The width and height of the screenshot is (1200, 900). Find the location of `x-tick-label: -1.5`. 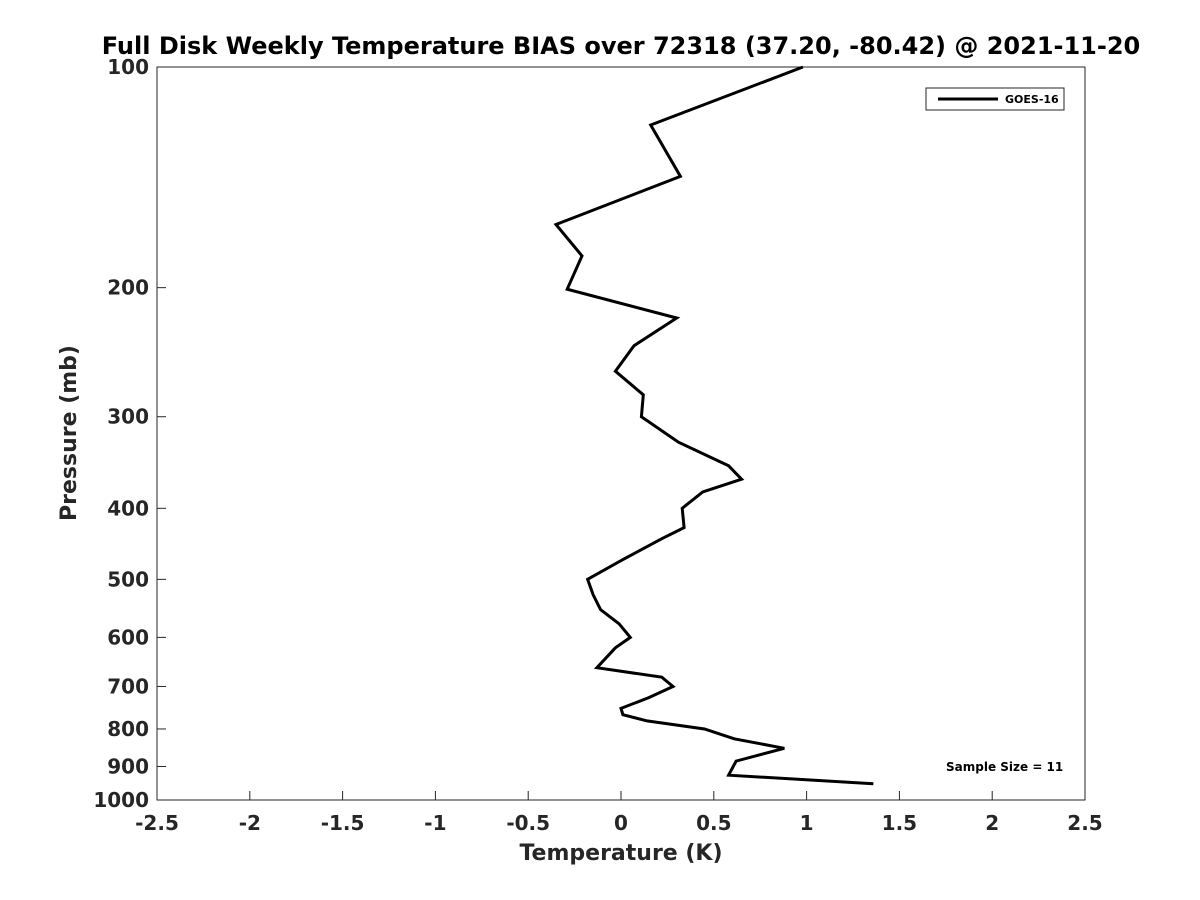

x-tick-label: -1.5 is located at coordinates (343, 823).